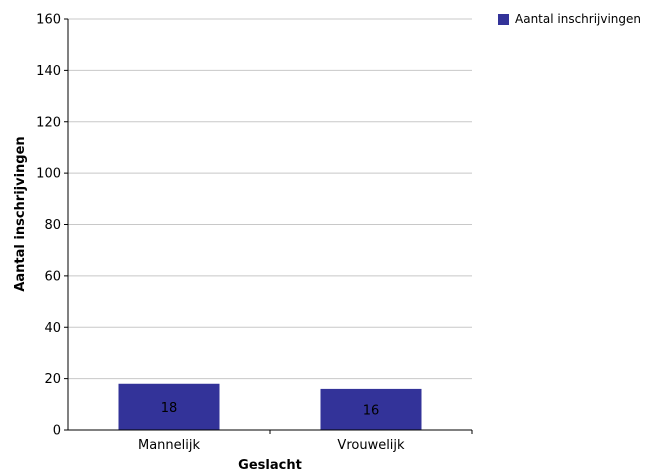 This screenshot has height=474, width=666. Describe the element at coordinates (270, 406) in the screenshot. I see `bars-group: 18 16` at that location.